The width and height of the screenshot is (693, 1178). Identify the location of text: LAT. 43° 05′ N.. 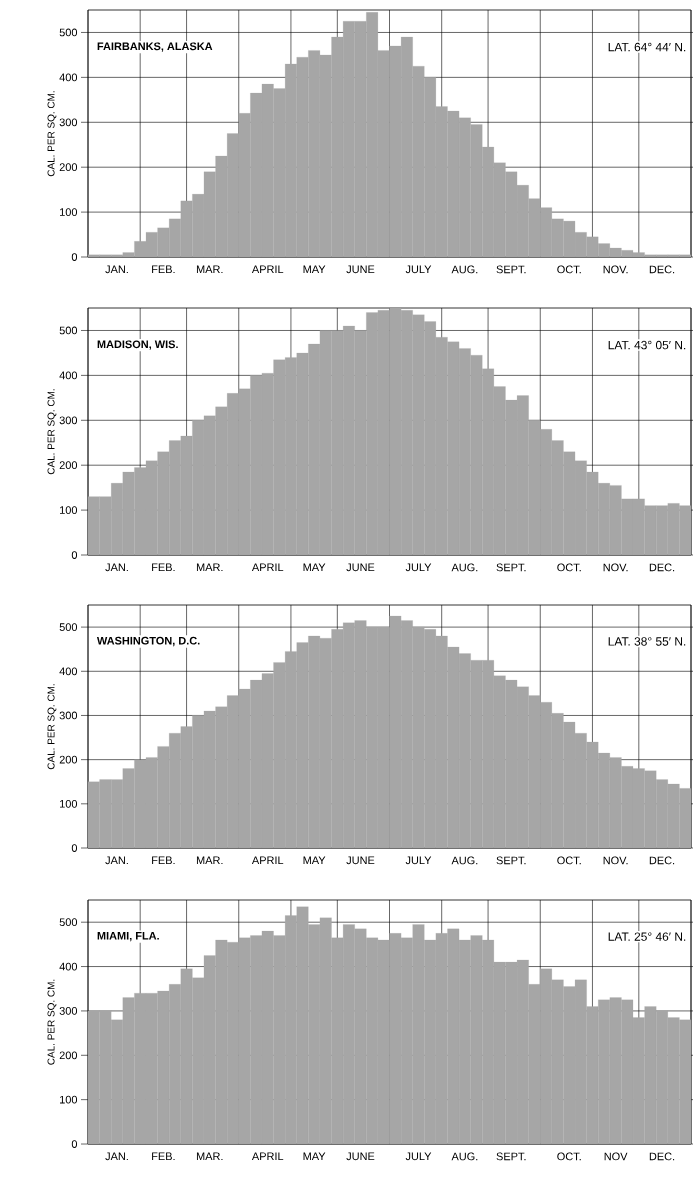
(647, 345).